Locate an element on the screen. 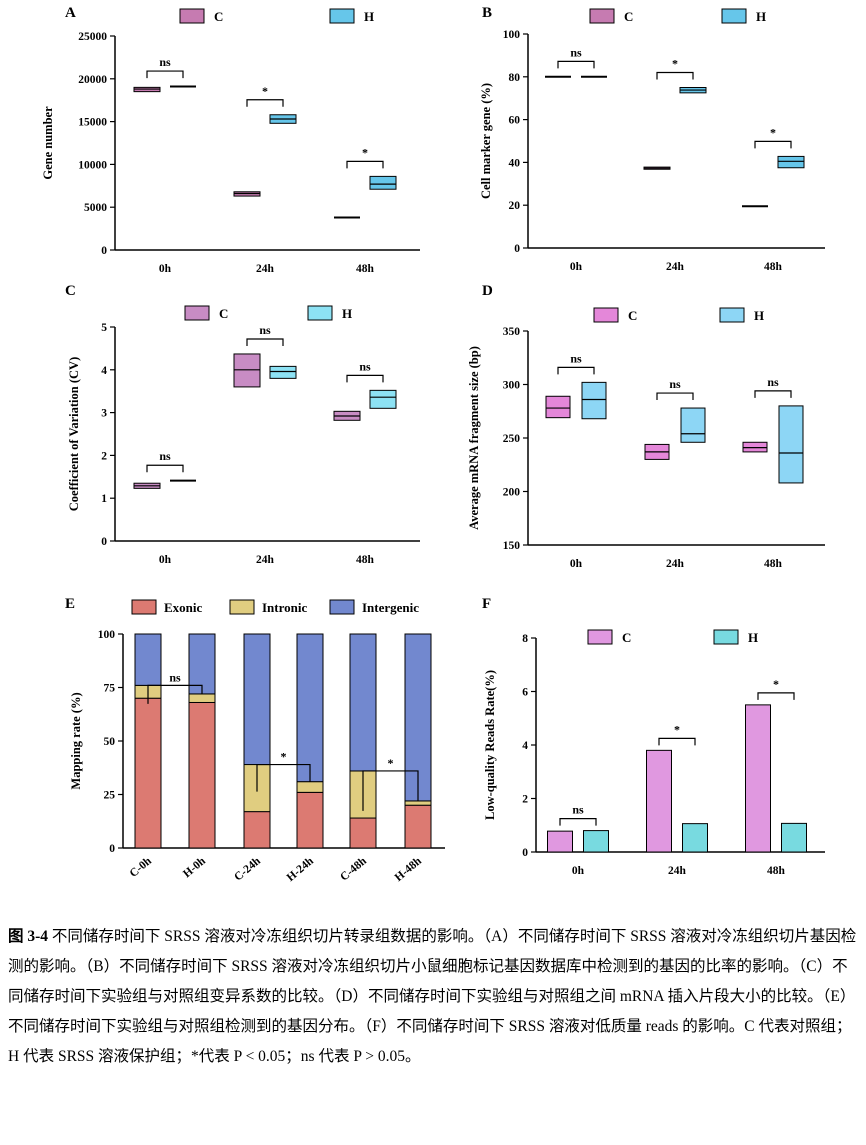 This screenshot has width=866, height=1145. x-tick-label: C-24h is located at coordinates (247, 869).